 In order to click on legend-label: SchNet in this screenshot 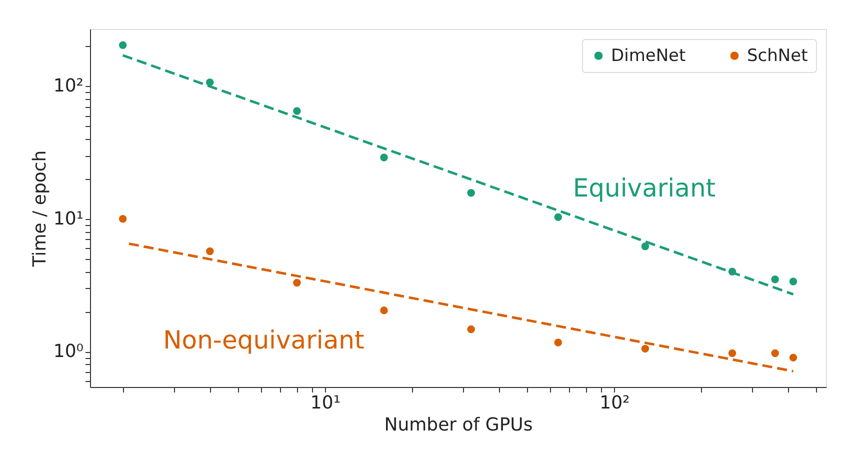, I will do `click(777, 56)`.